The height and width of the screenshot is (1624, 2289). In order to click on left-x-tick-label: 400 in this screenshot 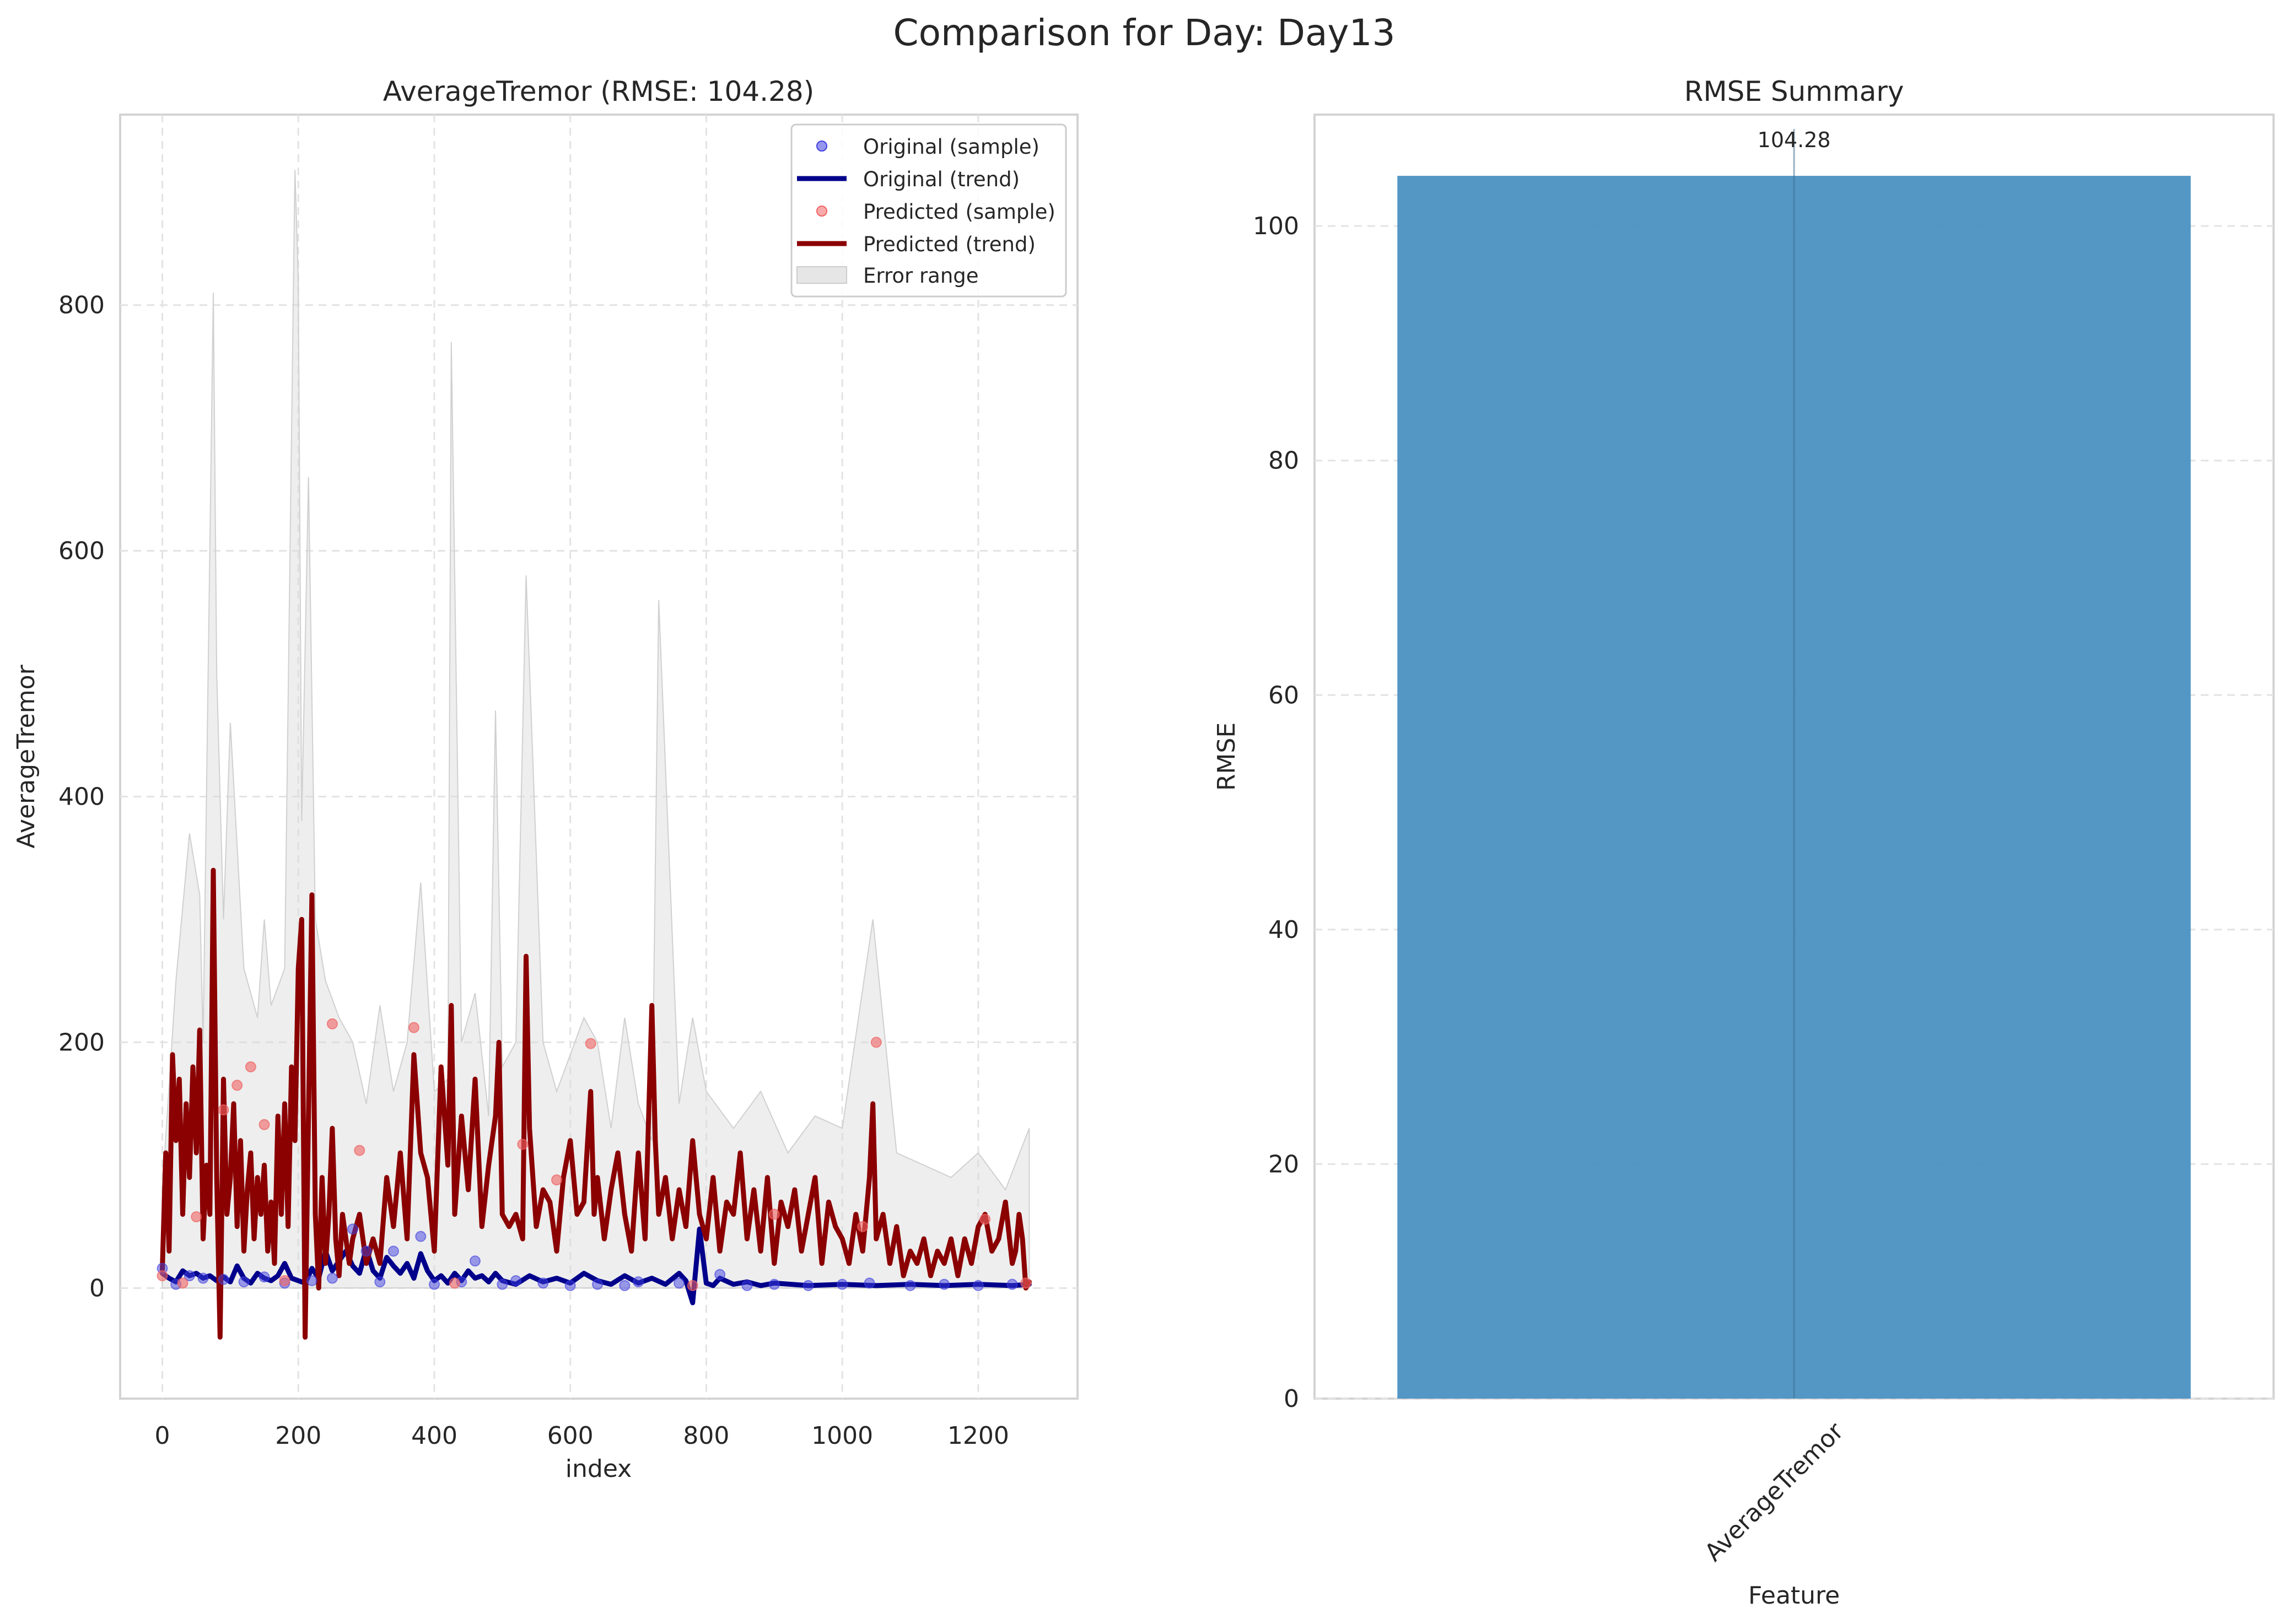, I will do `click(434, 1436)`.